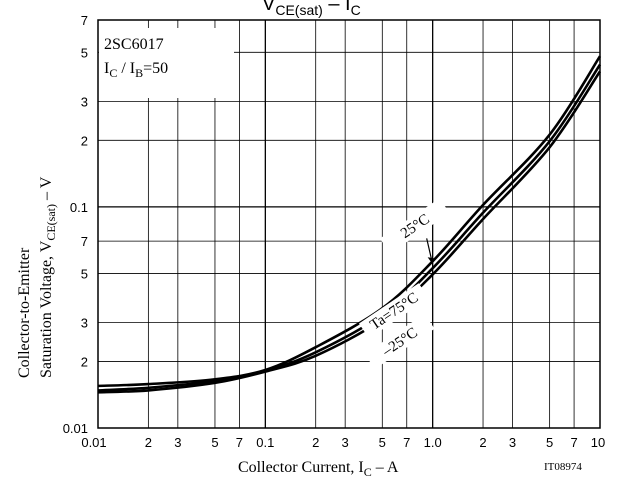 Image resolution: width=624 pixels, height=477 pixels. Describe the element at coordinates (75, 428) in the screenshot. I see `y-tick-label: 0.01` at that location.